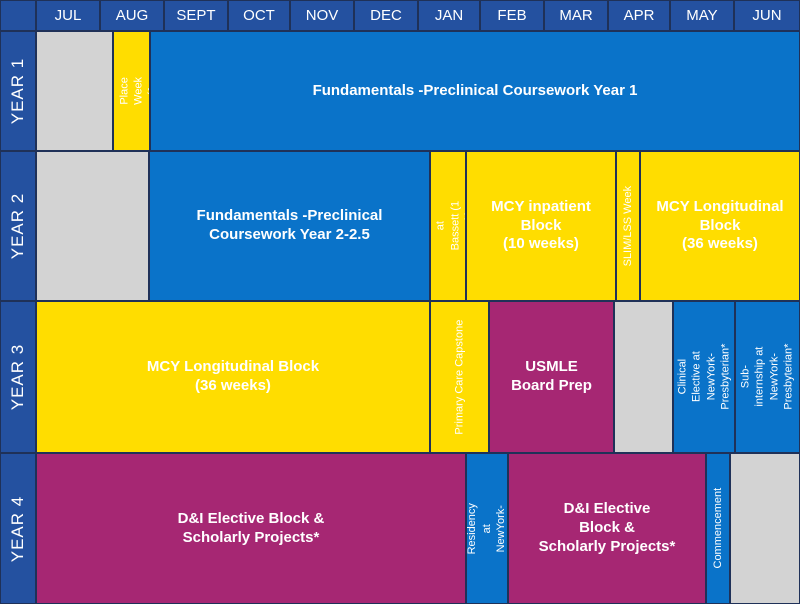  I want to click on subinternship-block: Sub-internship at NewYork-Presbyterian*, so click(767, 377).